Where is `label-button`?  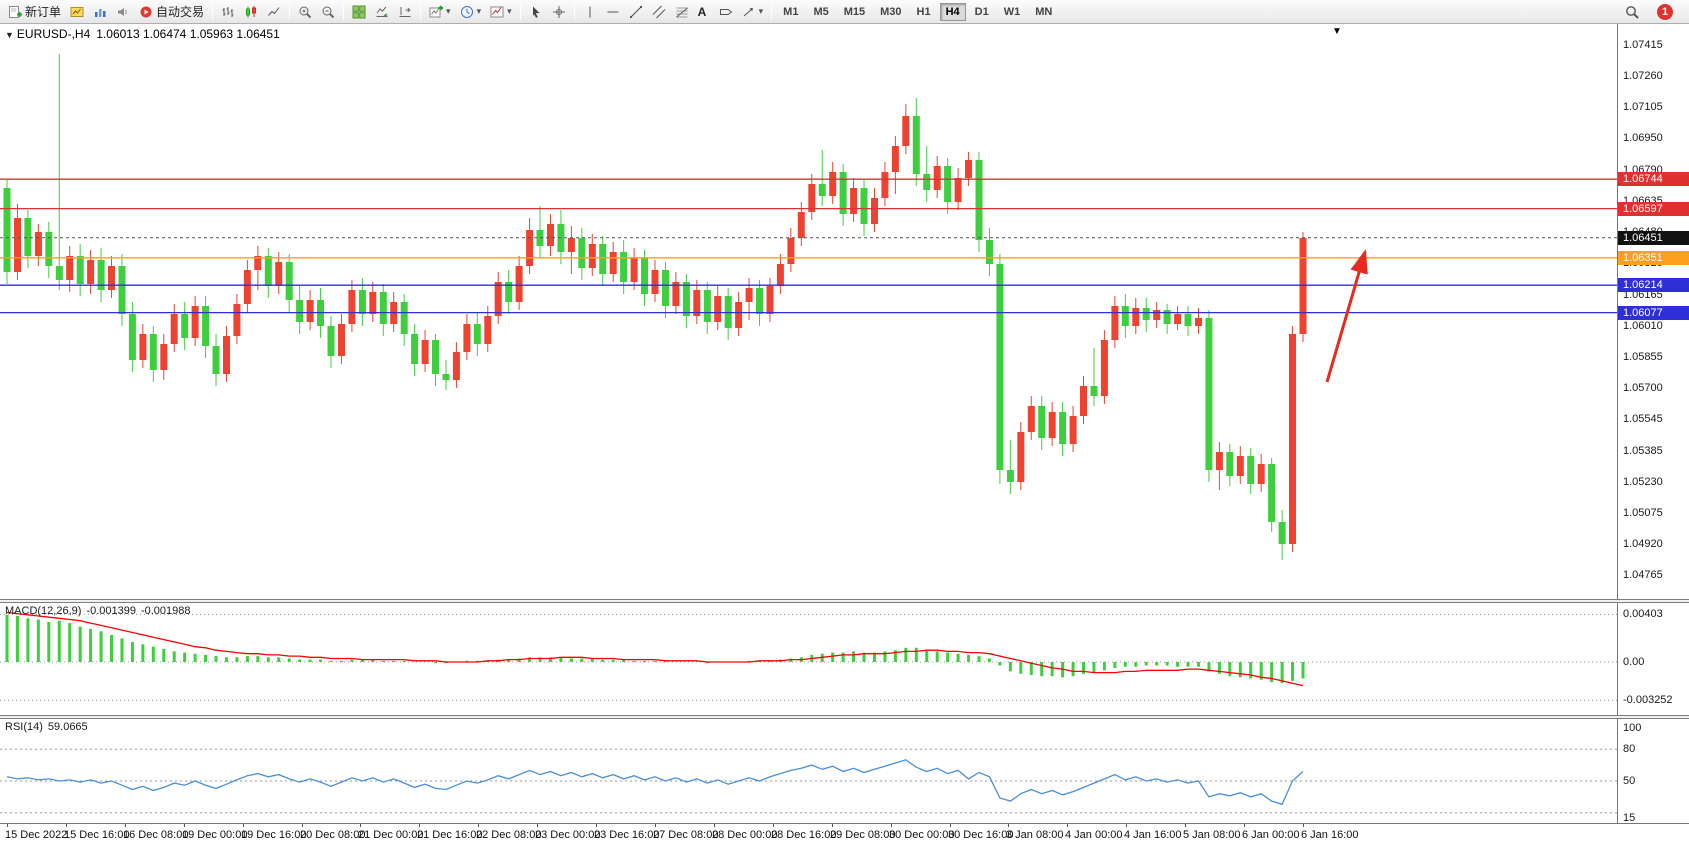
label-button is located at coordinates (726, 12).